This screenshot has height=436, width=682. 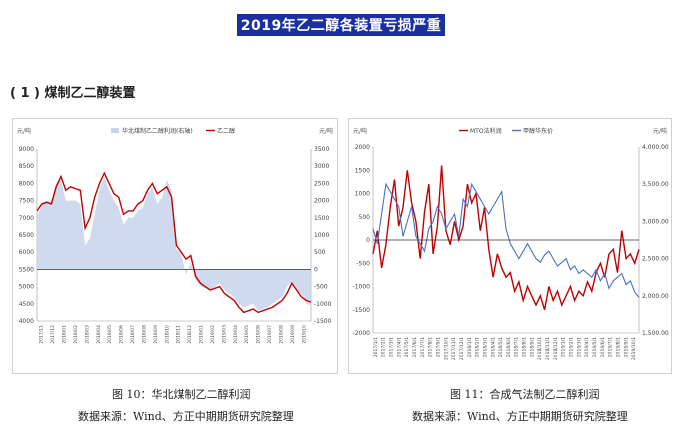 What do you see at coordinates (362, 147) in the screenshot?
I see `left-tick-label: 2000` at bounding box center [362, 147].